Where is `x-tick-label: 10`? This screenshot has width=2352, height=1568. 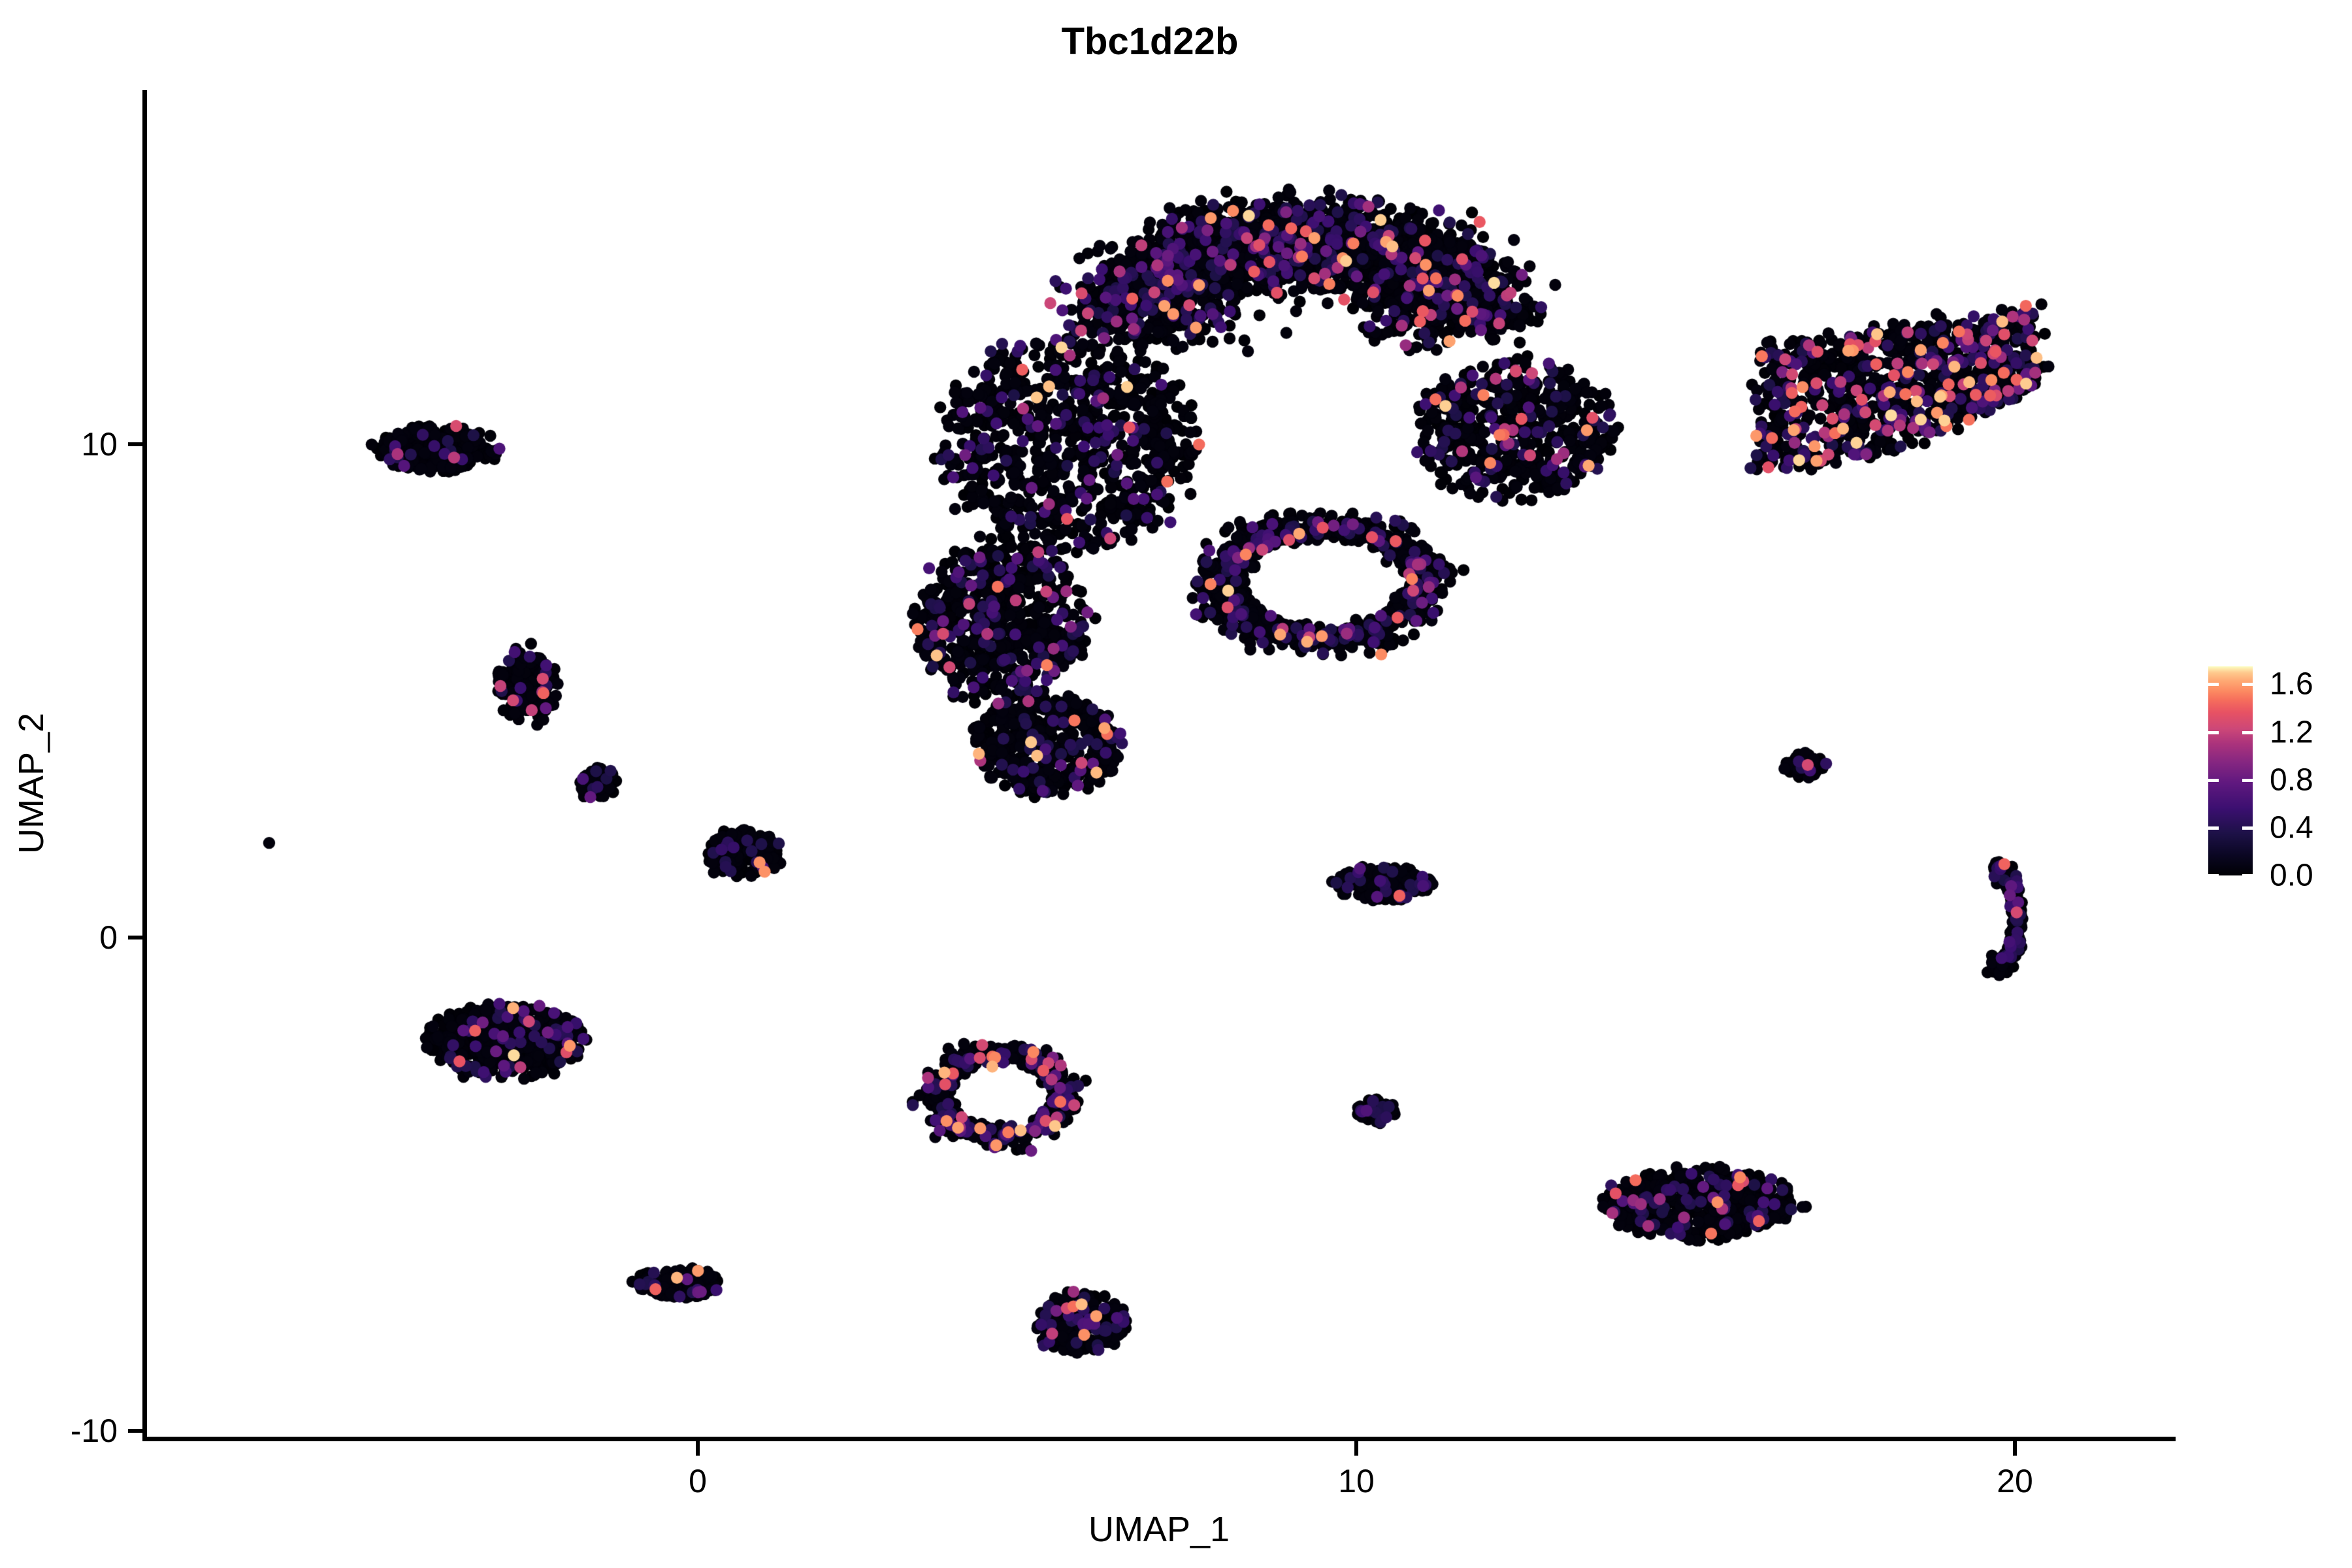 x-tick-label: 10 is located at coordinates (1356, 1481).